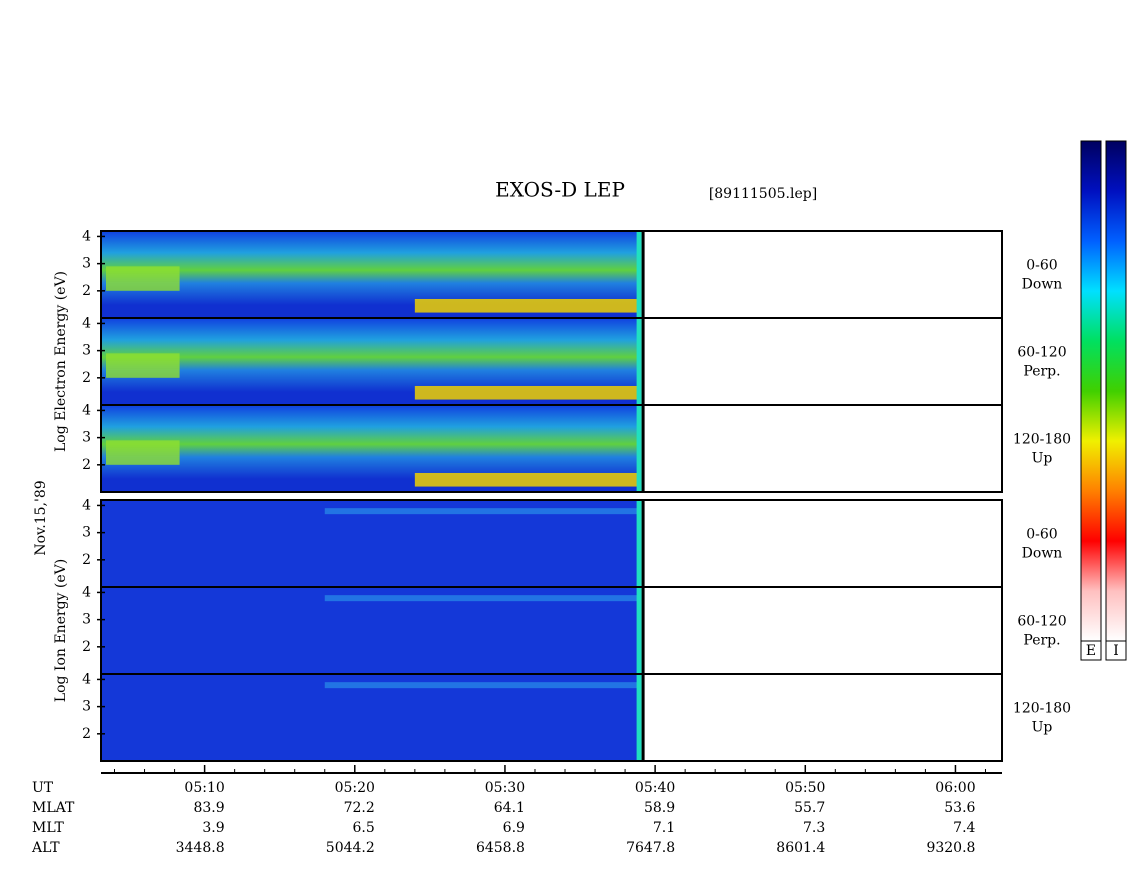  Describe the element at coordinates (43, 788) in the screenshot. I see `row-label: UT` at that location.